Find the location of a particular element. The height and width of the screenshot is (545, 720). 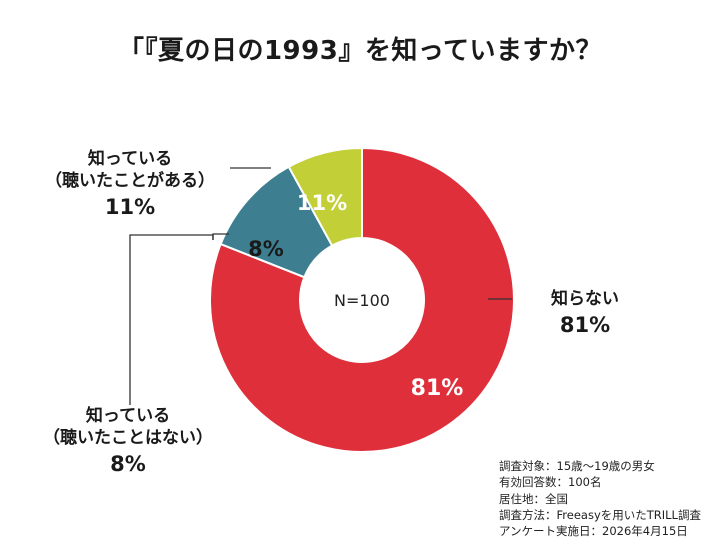

label-notheard-percent: 8% is located at coordinates (128, 464).